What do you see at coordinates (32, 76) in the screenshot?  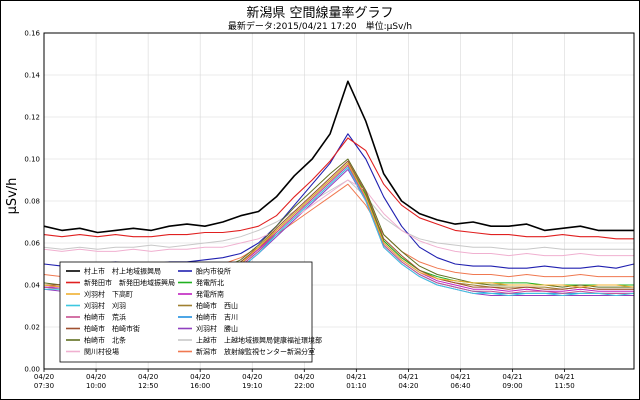 I see `y-tick-label: 0.14` at bounding box center [32, 76].